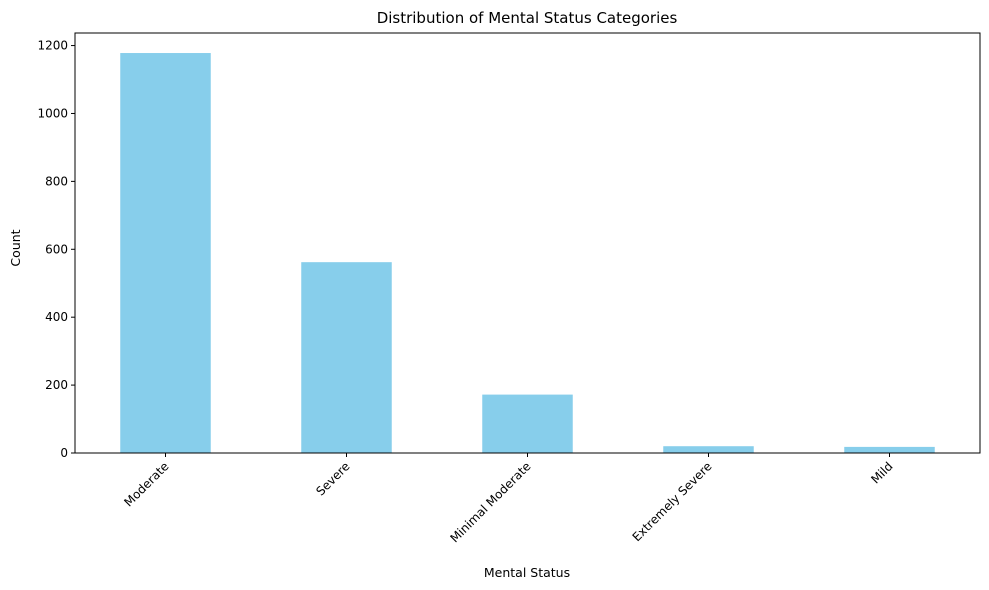  Describe the element at coordinates (15, 247) in the screenshot. I see `y-axis-label: Count` at that location.